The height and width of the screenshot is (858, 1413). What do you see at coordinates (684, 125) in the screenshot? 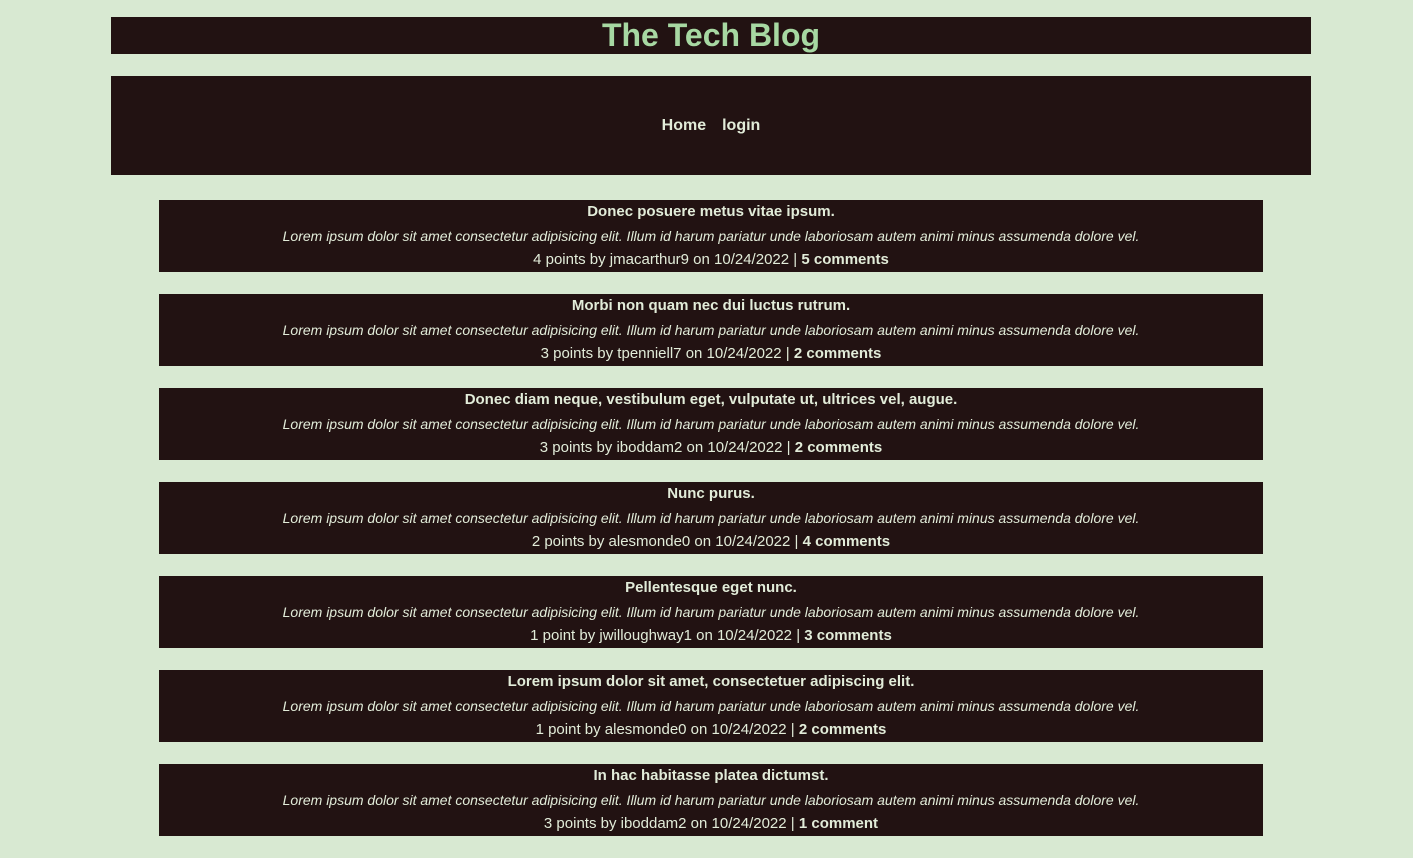
I see `nav-home-link: Home` at bounding box center [684, 125].